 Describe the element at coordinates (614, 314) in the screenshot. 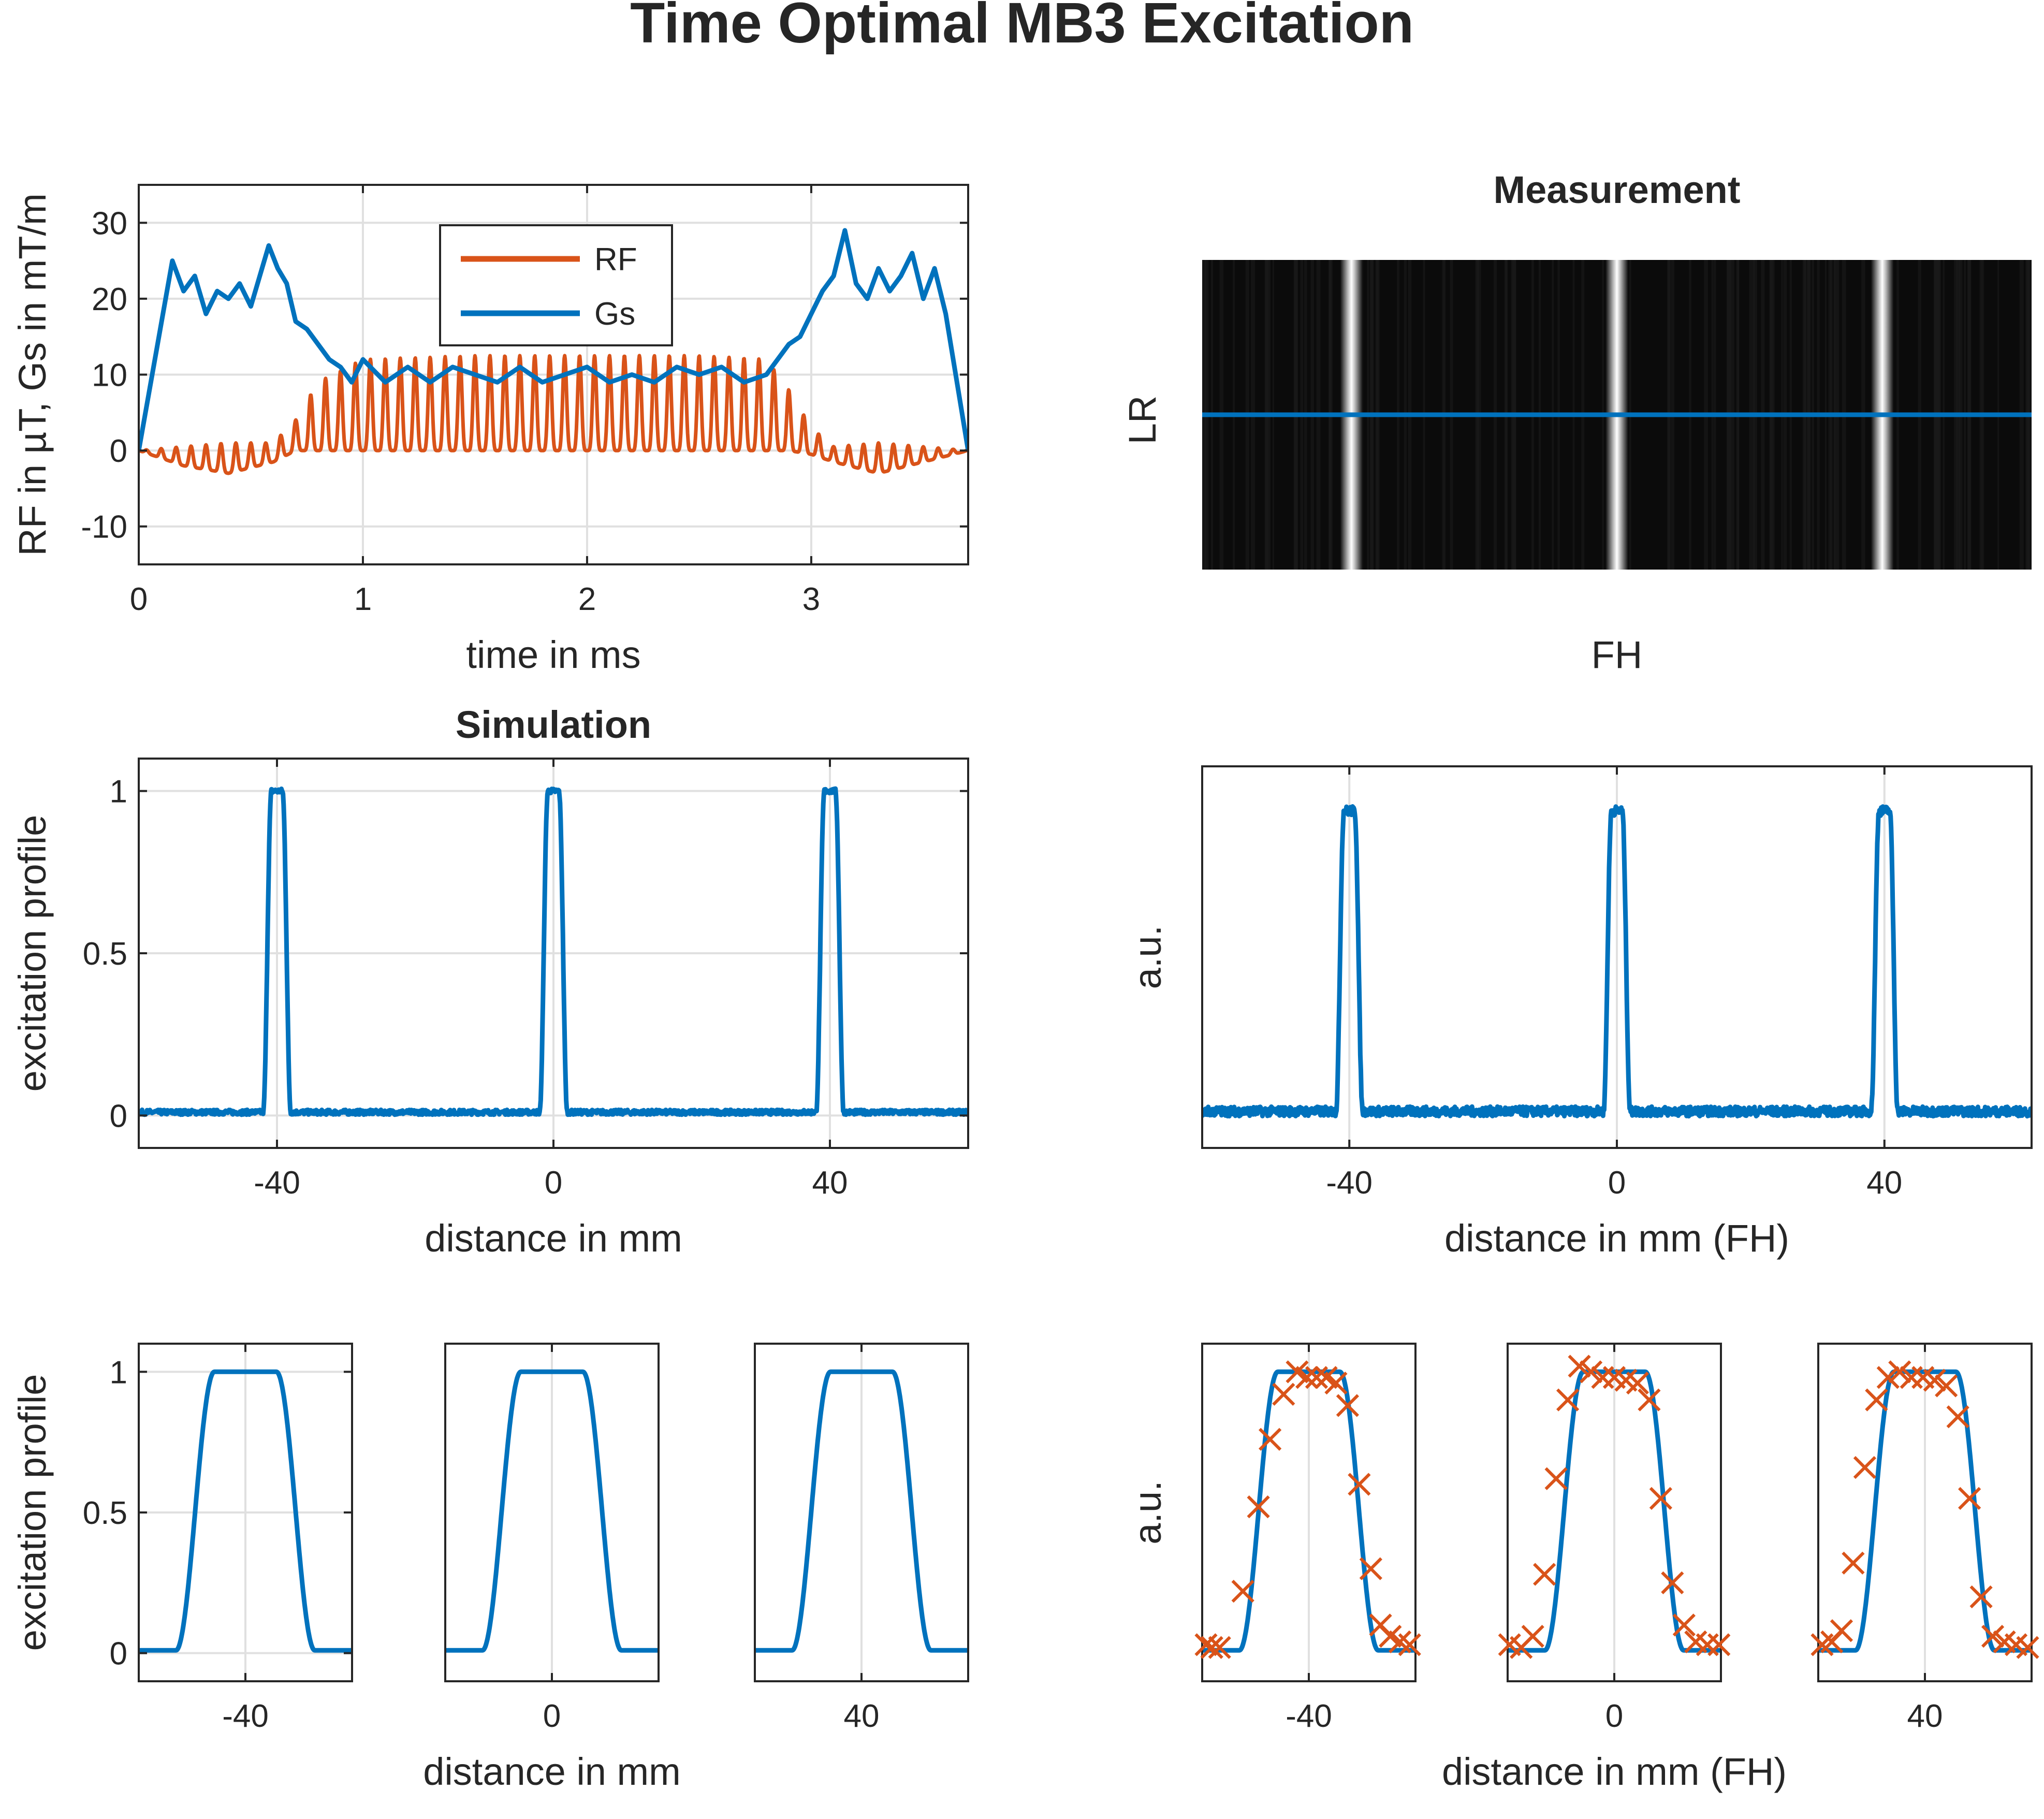

I see `legend-label-gs: Gs` at that location.